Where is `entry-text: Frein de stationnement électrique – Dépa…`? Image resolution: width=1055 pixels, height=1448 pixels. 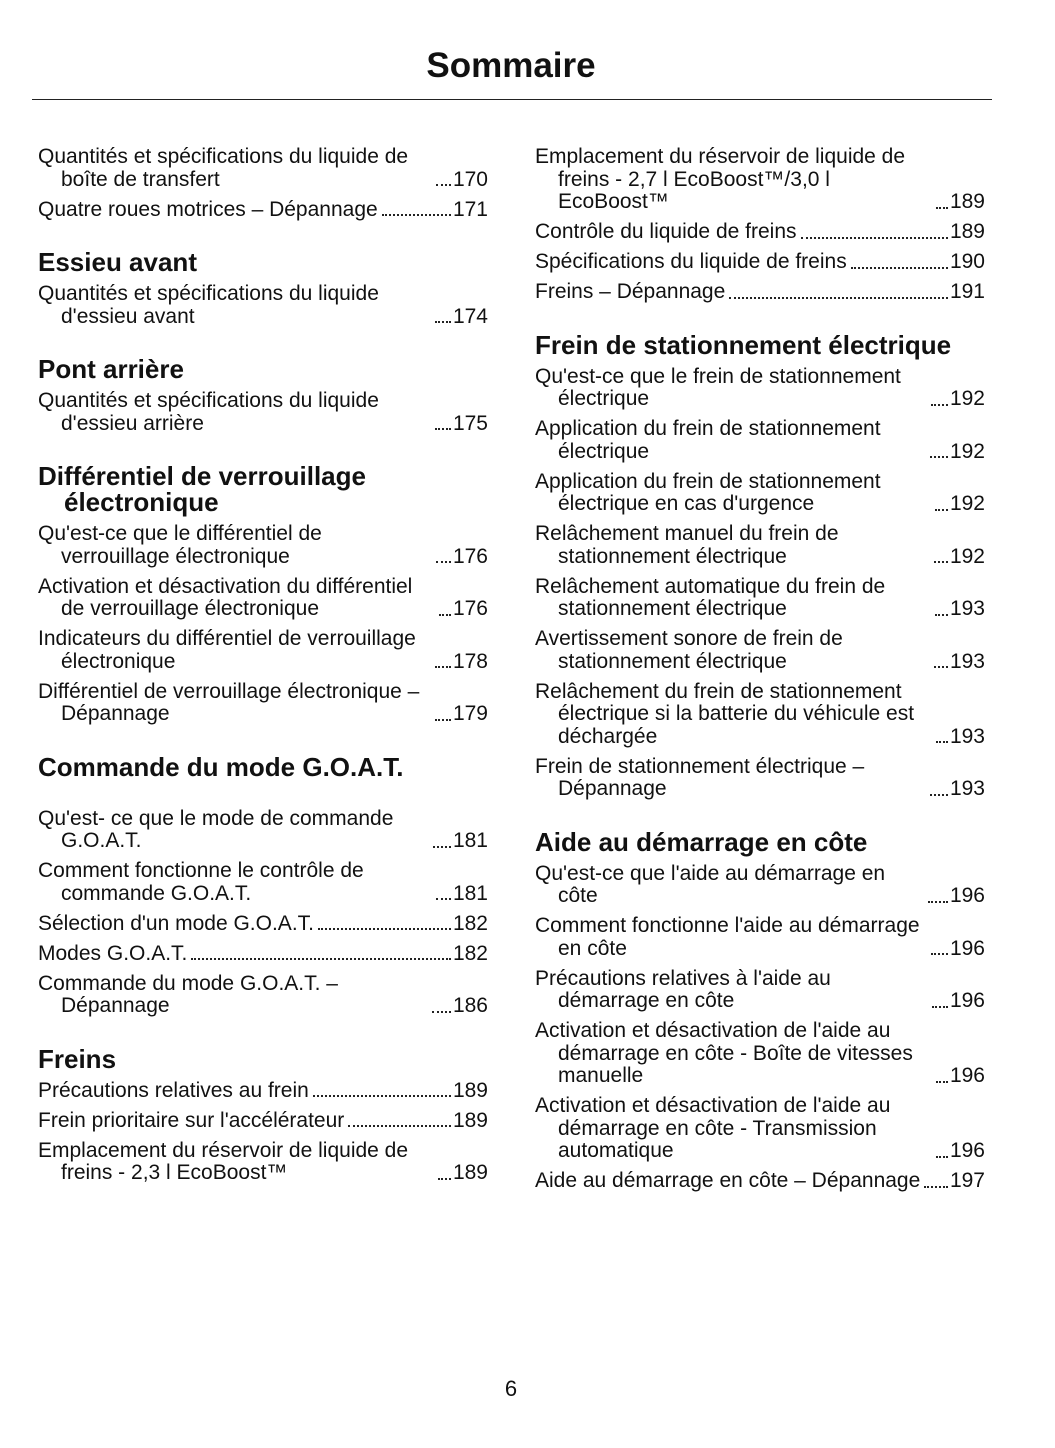
entry-text: Frein de stationnement électrique – Dépa… is located at coordinates (700, 777).